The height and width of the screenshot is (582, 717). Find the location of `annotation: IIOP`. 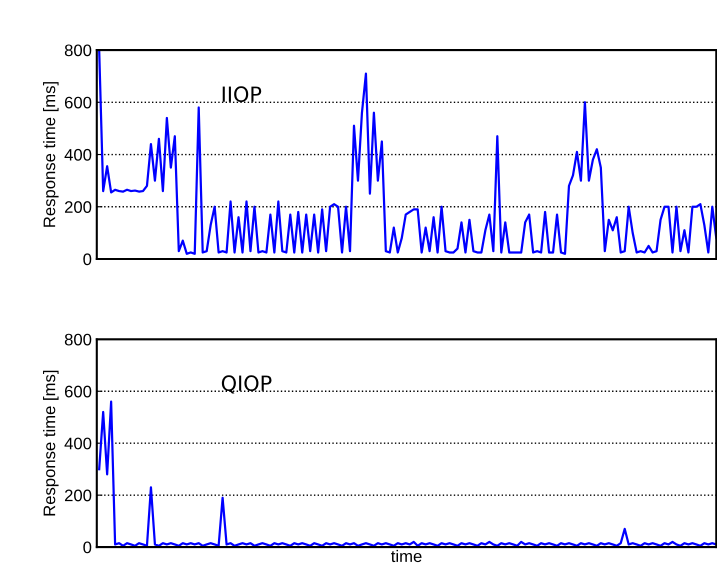

annotation: IIOP is located at coordinates (242, 94).